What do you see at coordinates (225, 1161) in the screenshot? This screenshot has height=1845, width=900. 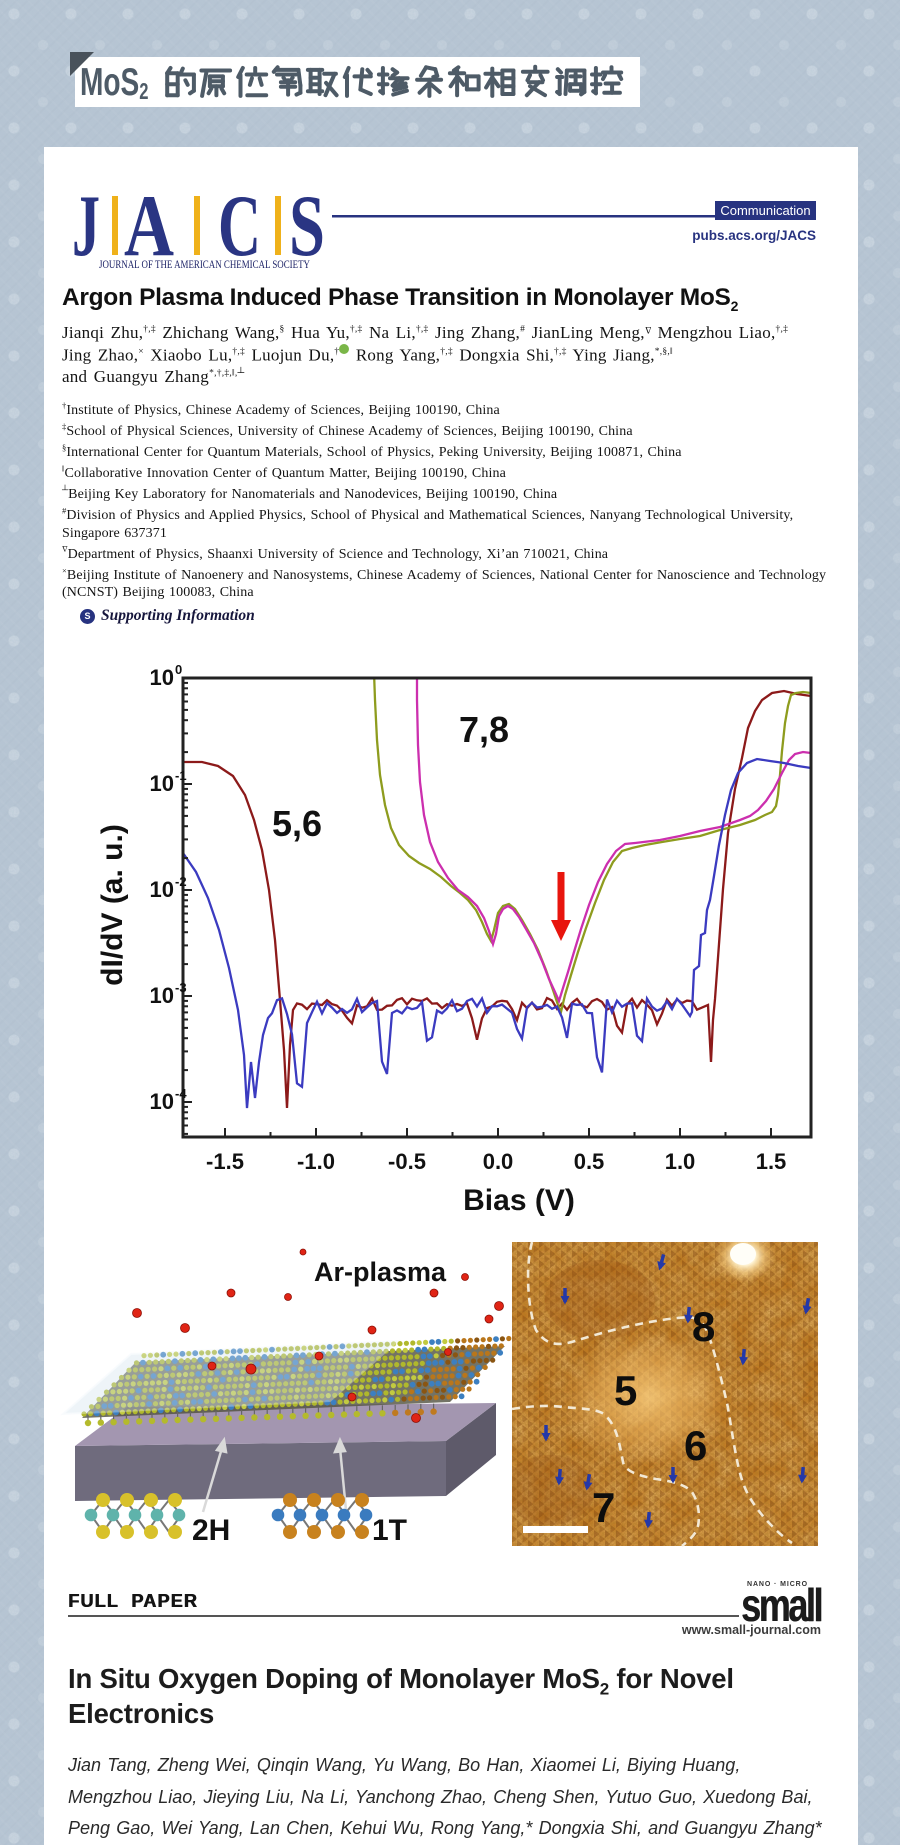 I see `svg-text: -1.5` at bounding box center [225, 1161].